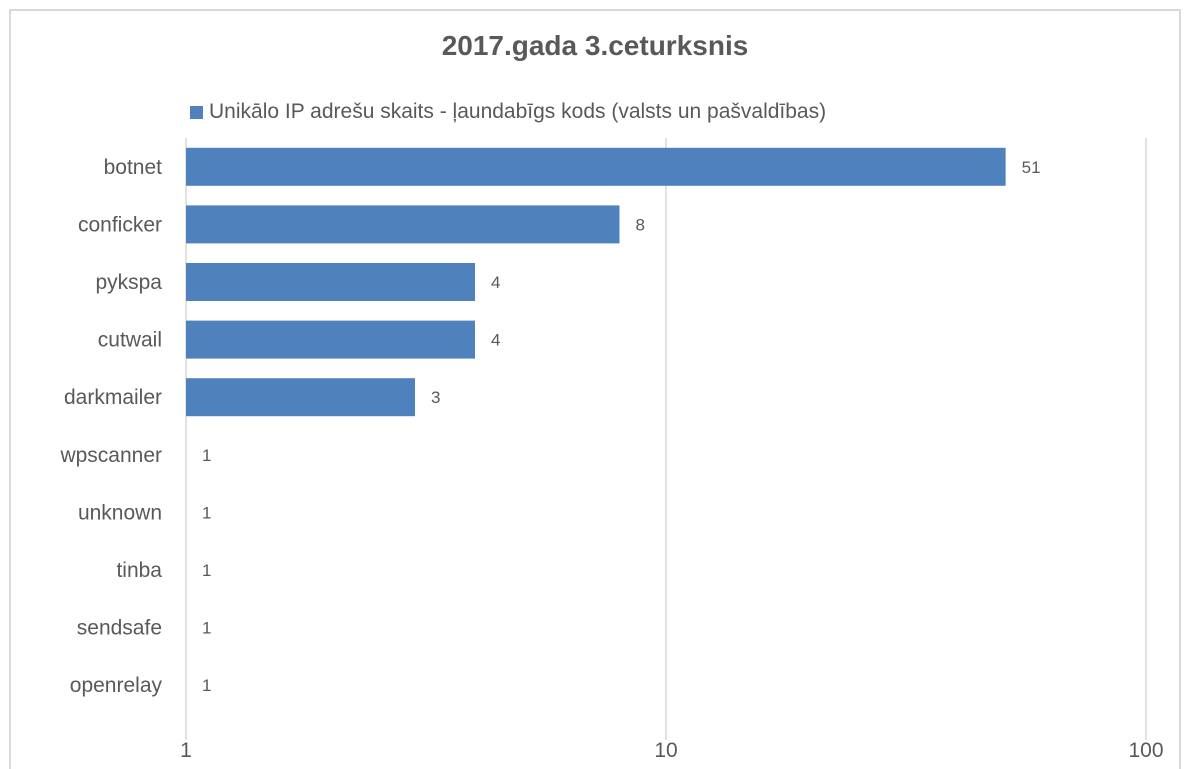 This screenshot has height=769, width=1190. I want to click on category-label: cutwail, so click(130, 340).